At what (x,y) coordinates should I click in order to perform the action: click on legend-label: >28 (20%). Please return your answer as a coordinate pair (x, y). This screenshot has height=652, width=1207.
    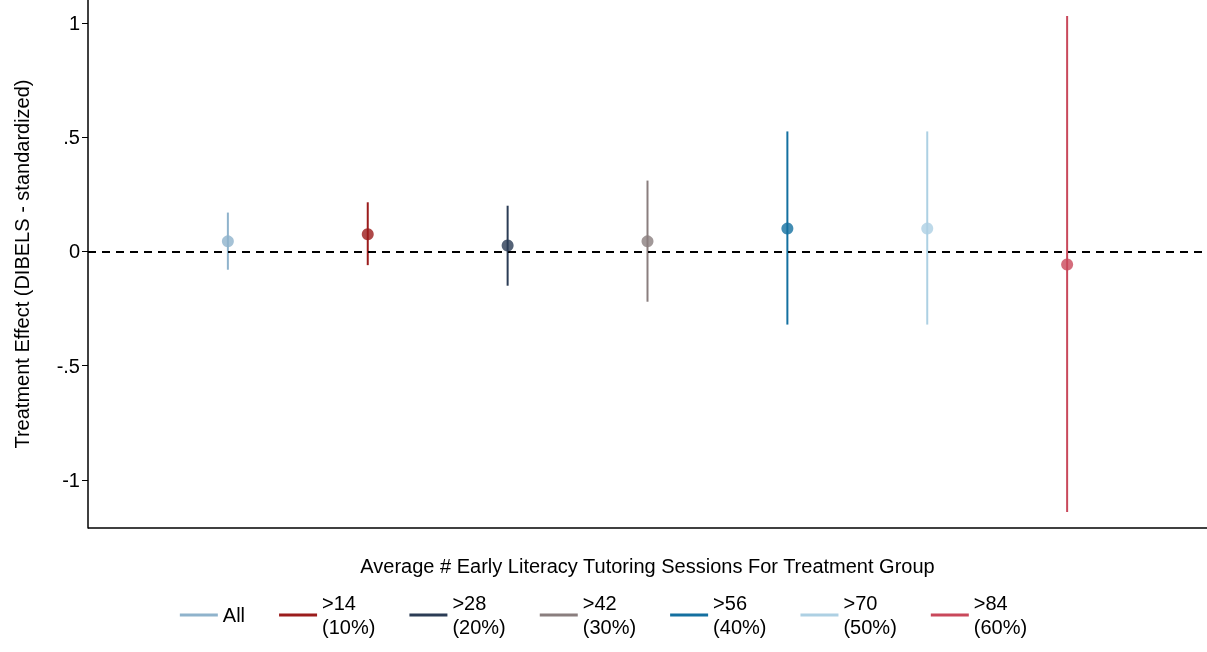
    Looking at the image, I should click on (479, 615).